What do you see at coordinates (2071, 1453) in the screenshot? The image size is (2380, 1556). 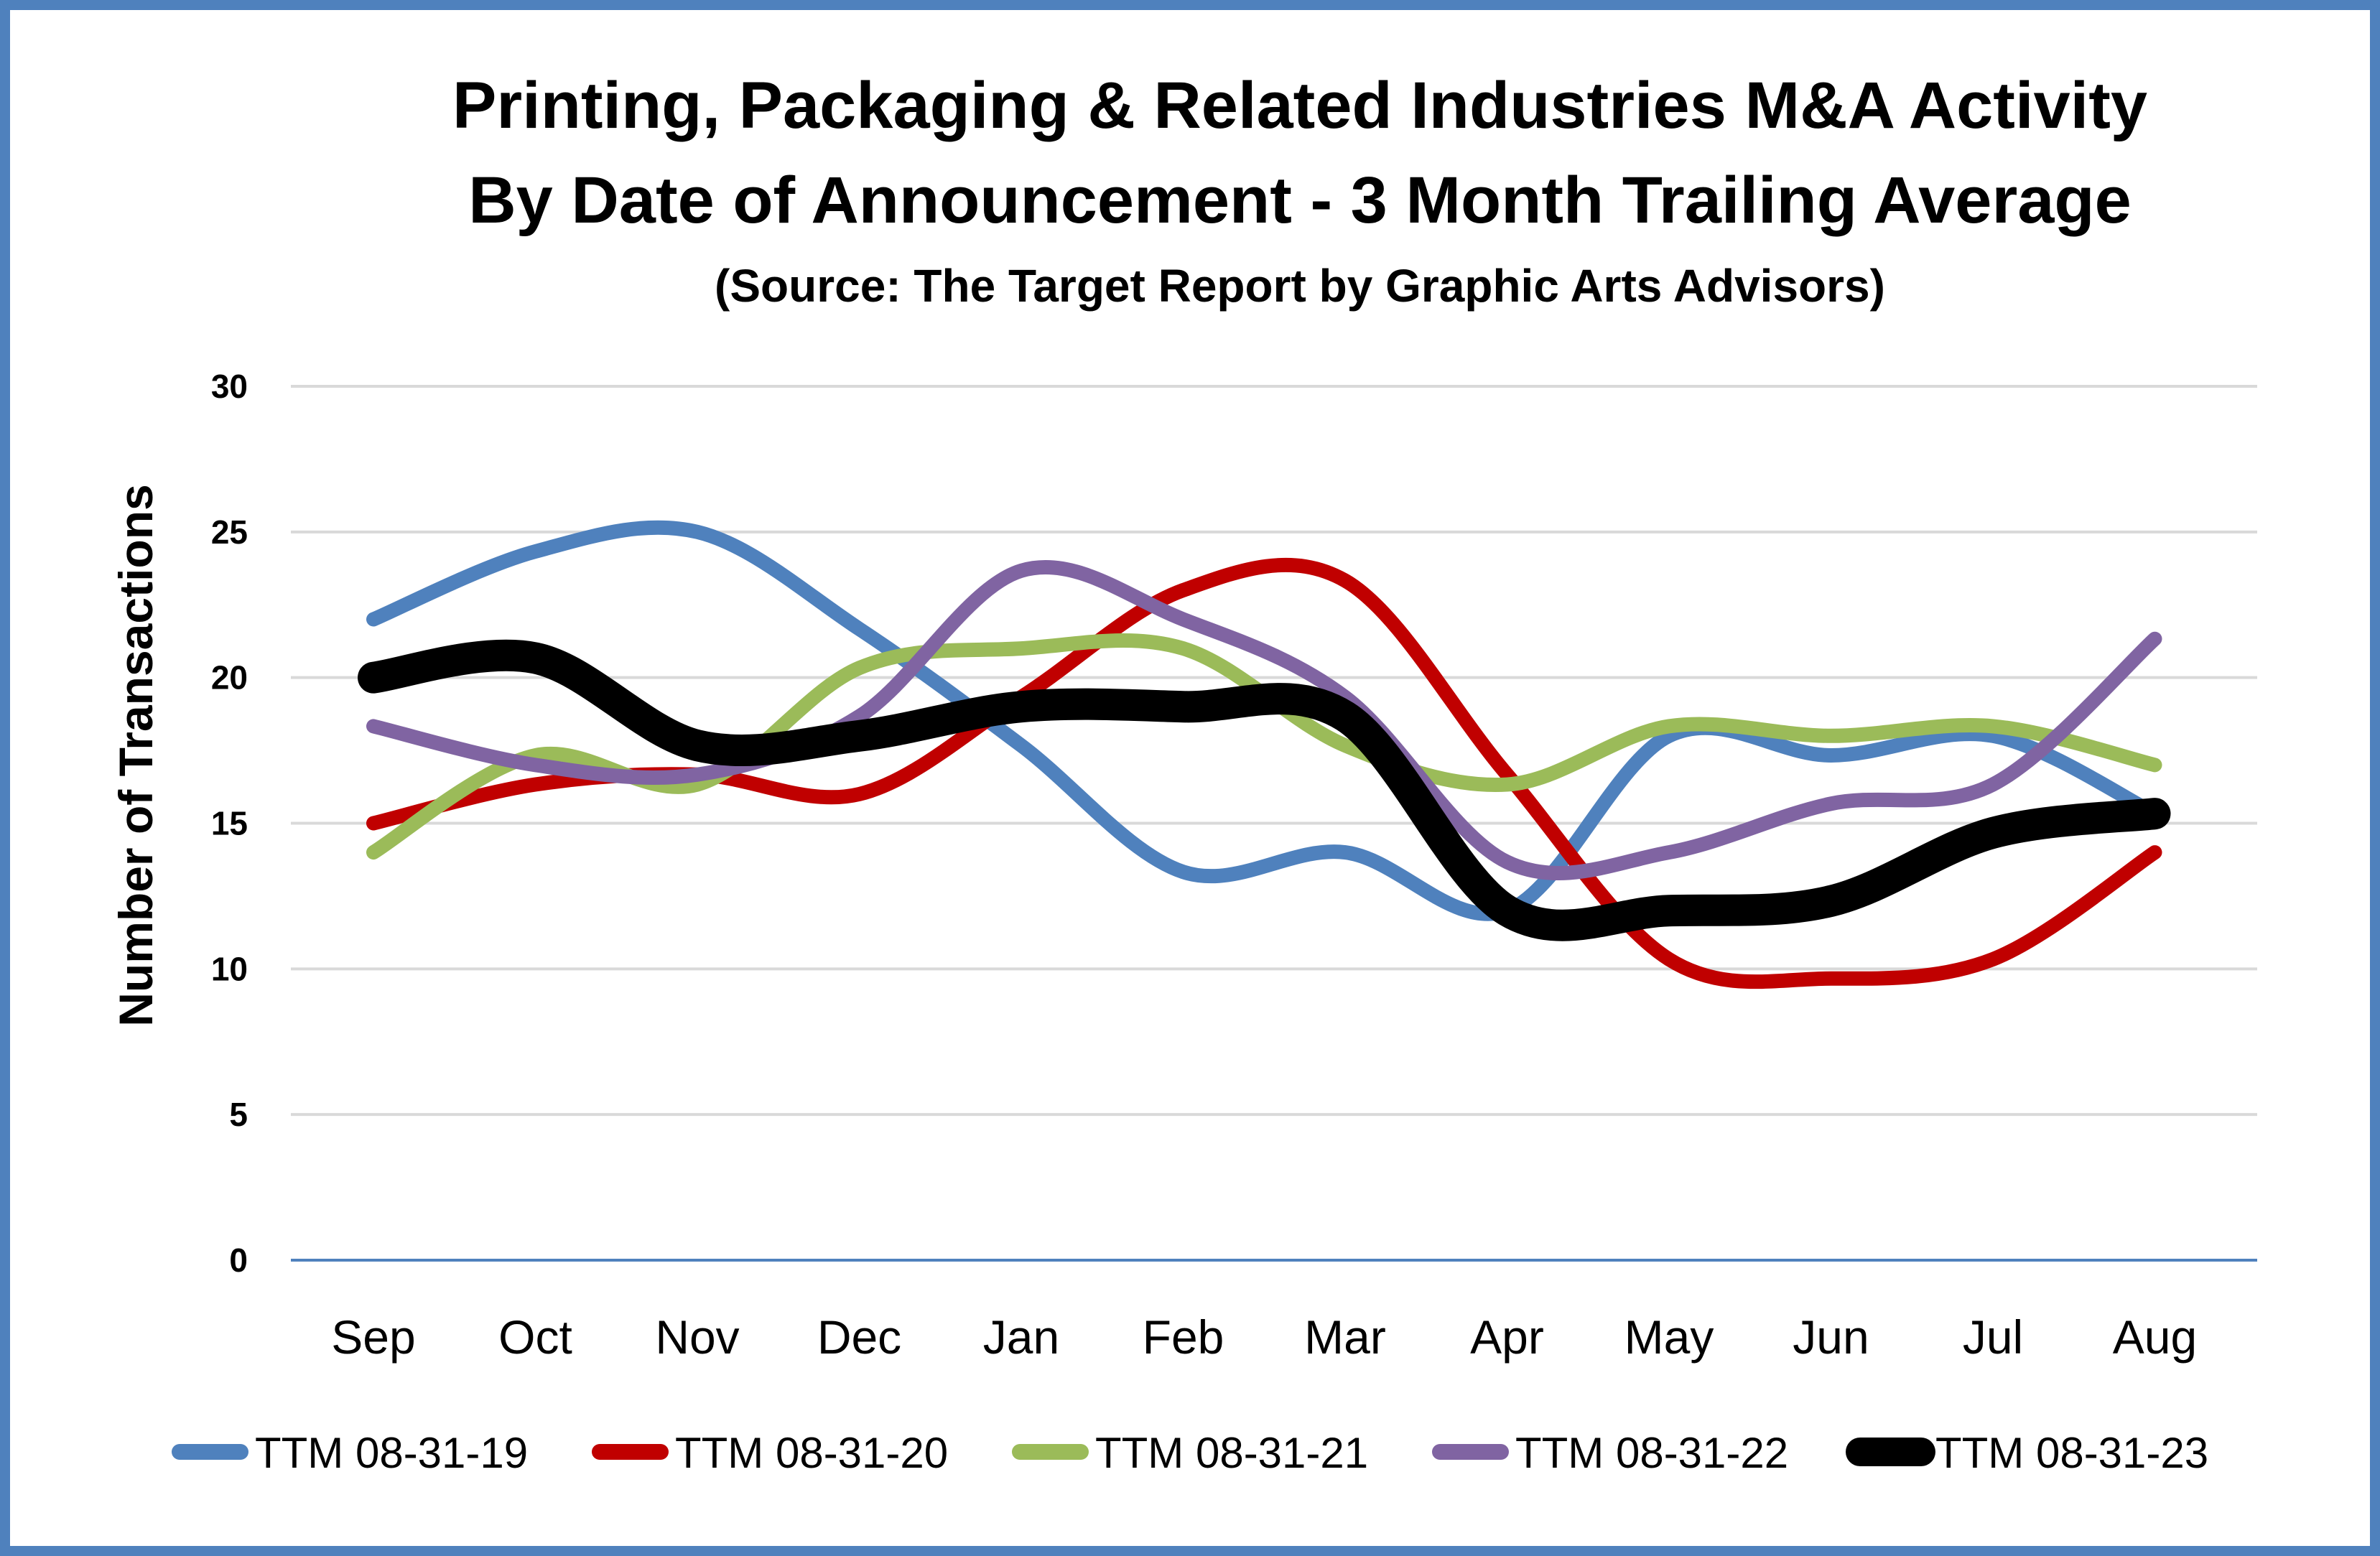 I see `legend-label: TTM 08-31-23` at bounding box center [2071, 1453].